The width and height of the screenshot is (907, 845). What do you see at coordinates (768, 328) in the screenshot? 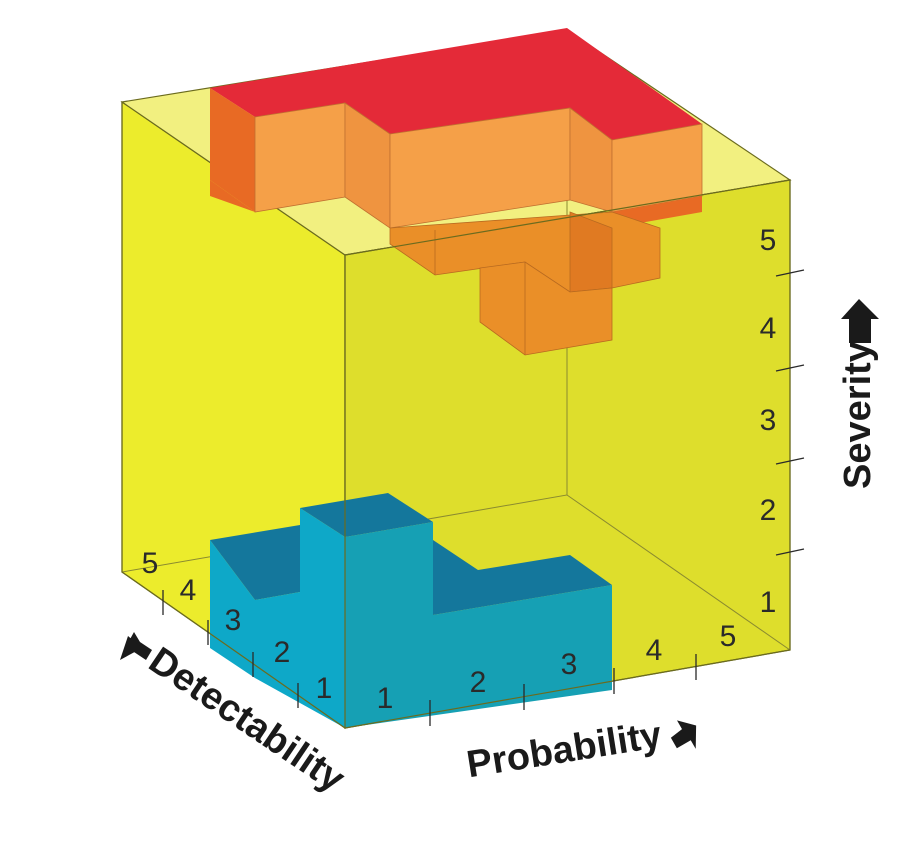
I see `severity-tick-label: 4` at bounding box center [768, 328].